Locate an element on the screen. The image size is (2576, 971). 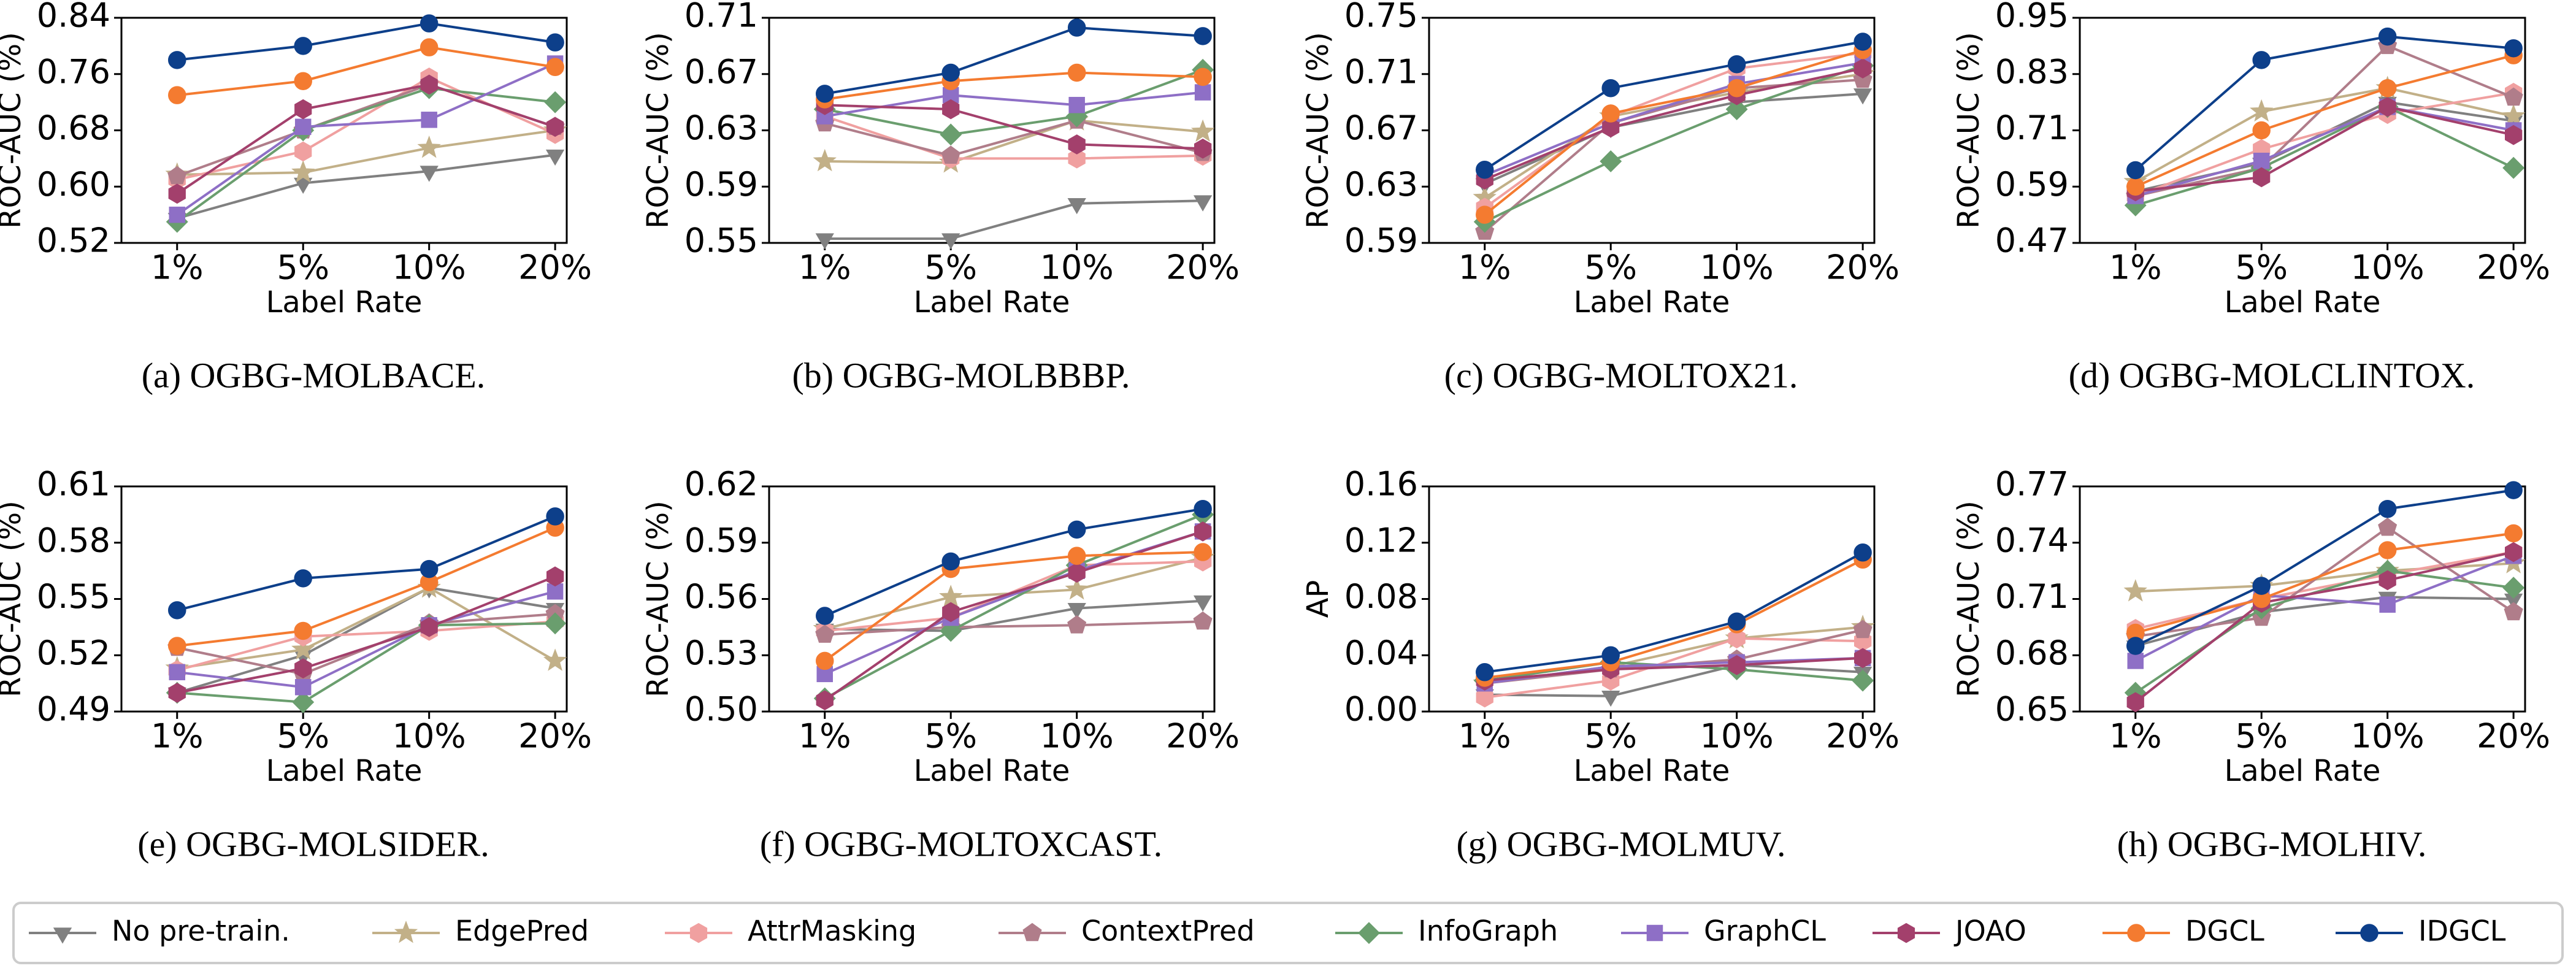
y-tick-label: 0.67 is located at coordinates (1381, 128).